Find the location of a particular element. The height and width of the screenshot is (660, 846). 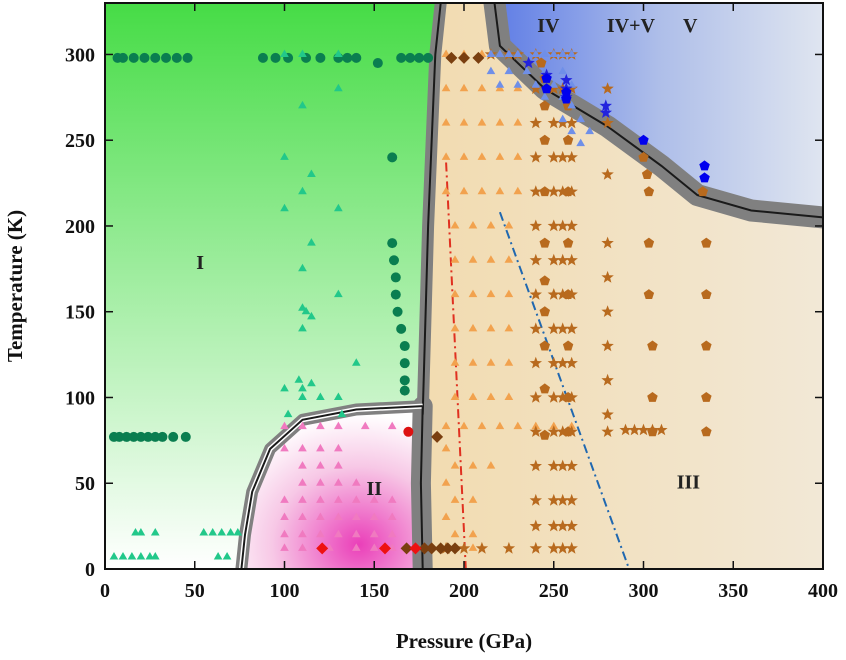

x-tick-label-0: 0 is located at coordinates (105, 591).